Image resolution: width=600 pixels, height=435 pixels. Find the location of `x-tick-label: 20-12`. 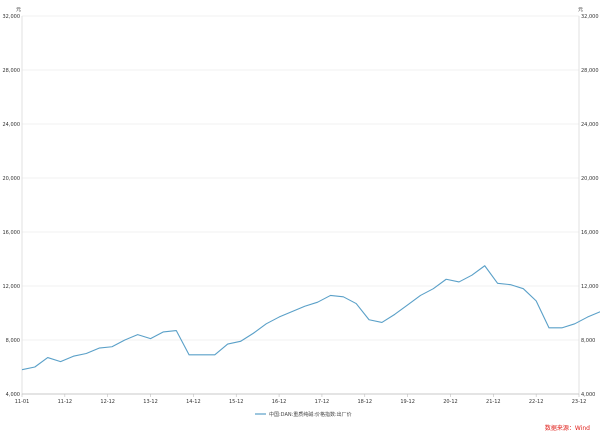

x-tick-label: 20-12 is located at coordinates (450, 402).